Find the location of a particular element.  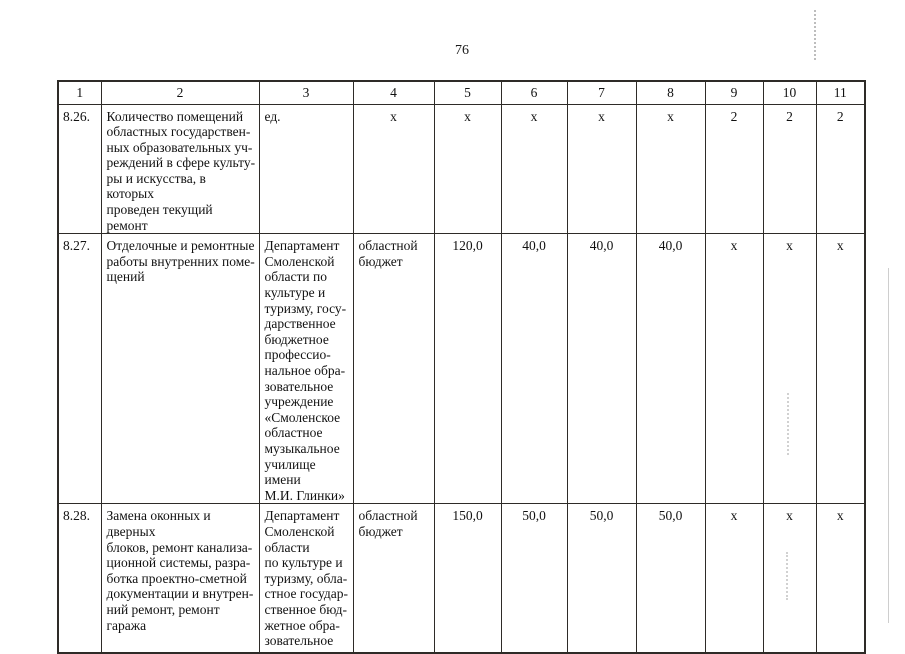

column-header-6: 6 is located at coordinates (534, 92).